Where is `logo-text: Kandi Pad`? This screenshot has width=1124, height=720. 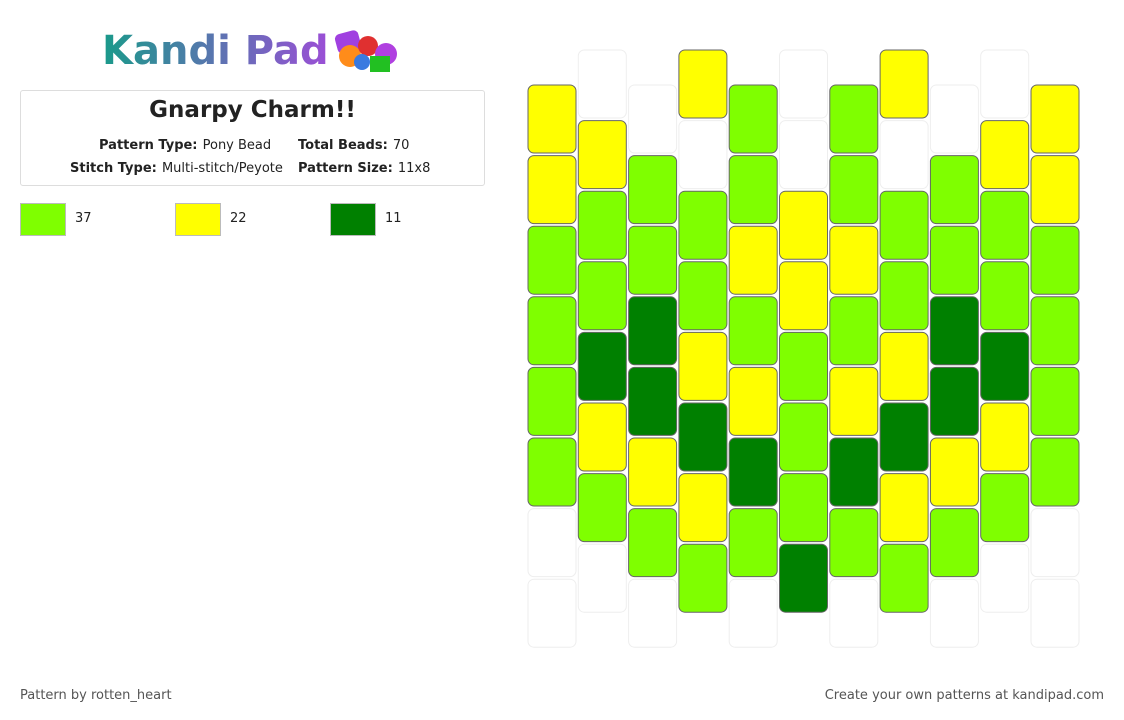
logo-text: Kandi Pad is located at coordinates (215, 51).